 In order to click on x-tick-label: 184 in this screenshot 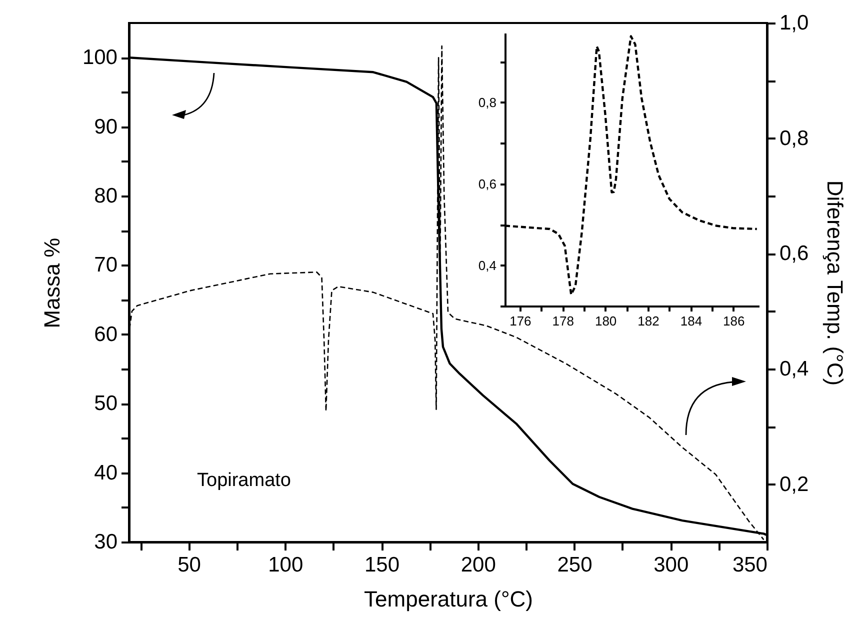, I will do `click(691, 321)`.